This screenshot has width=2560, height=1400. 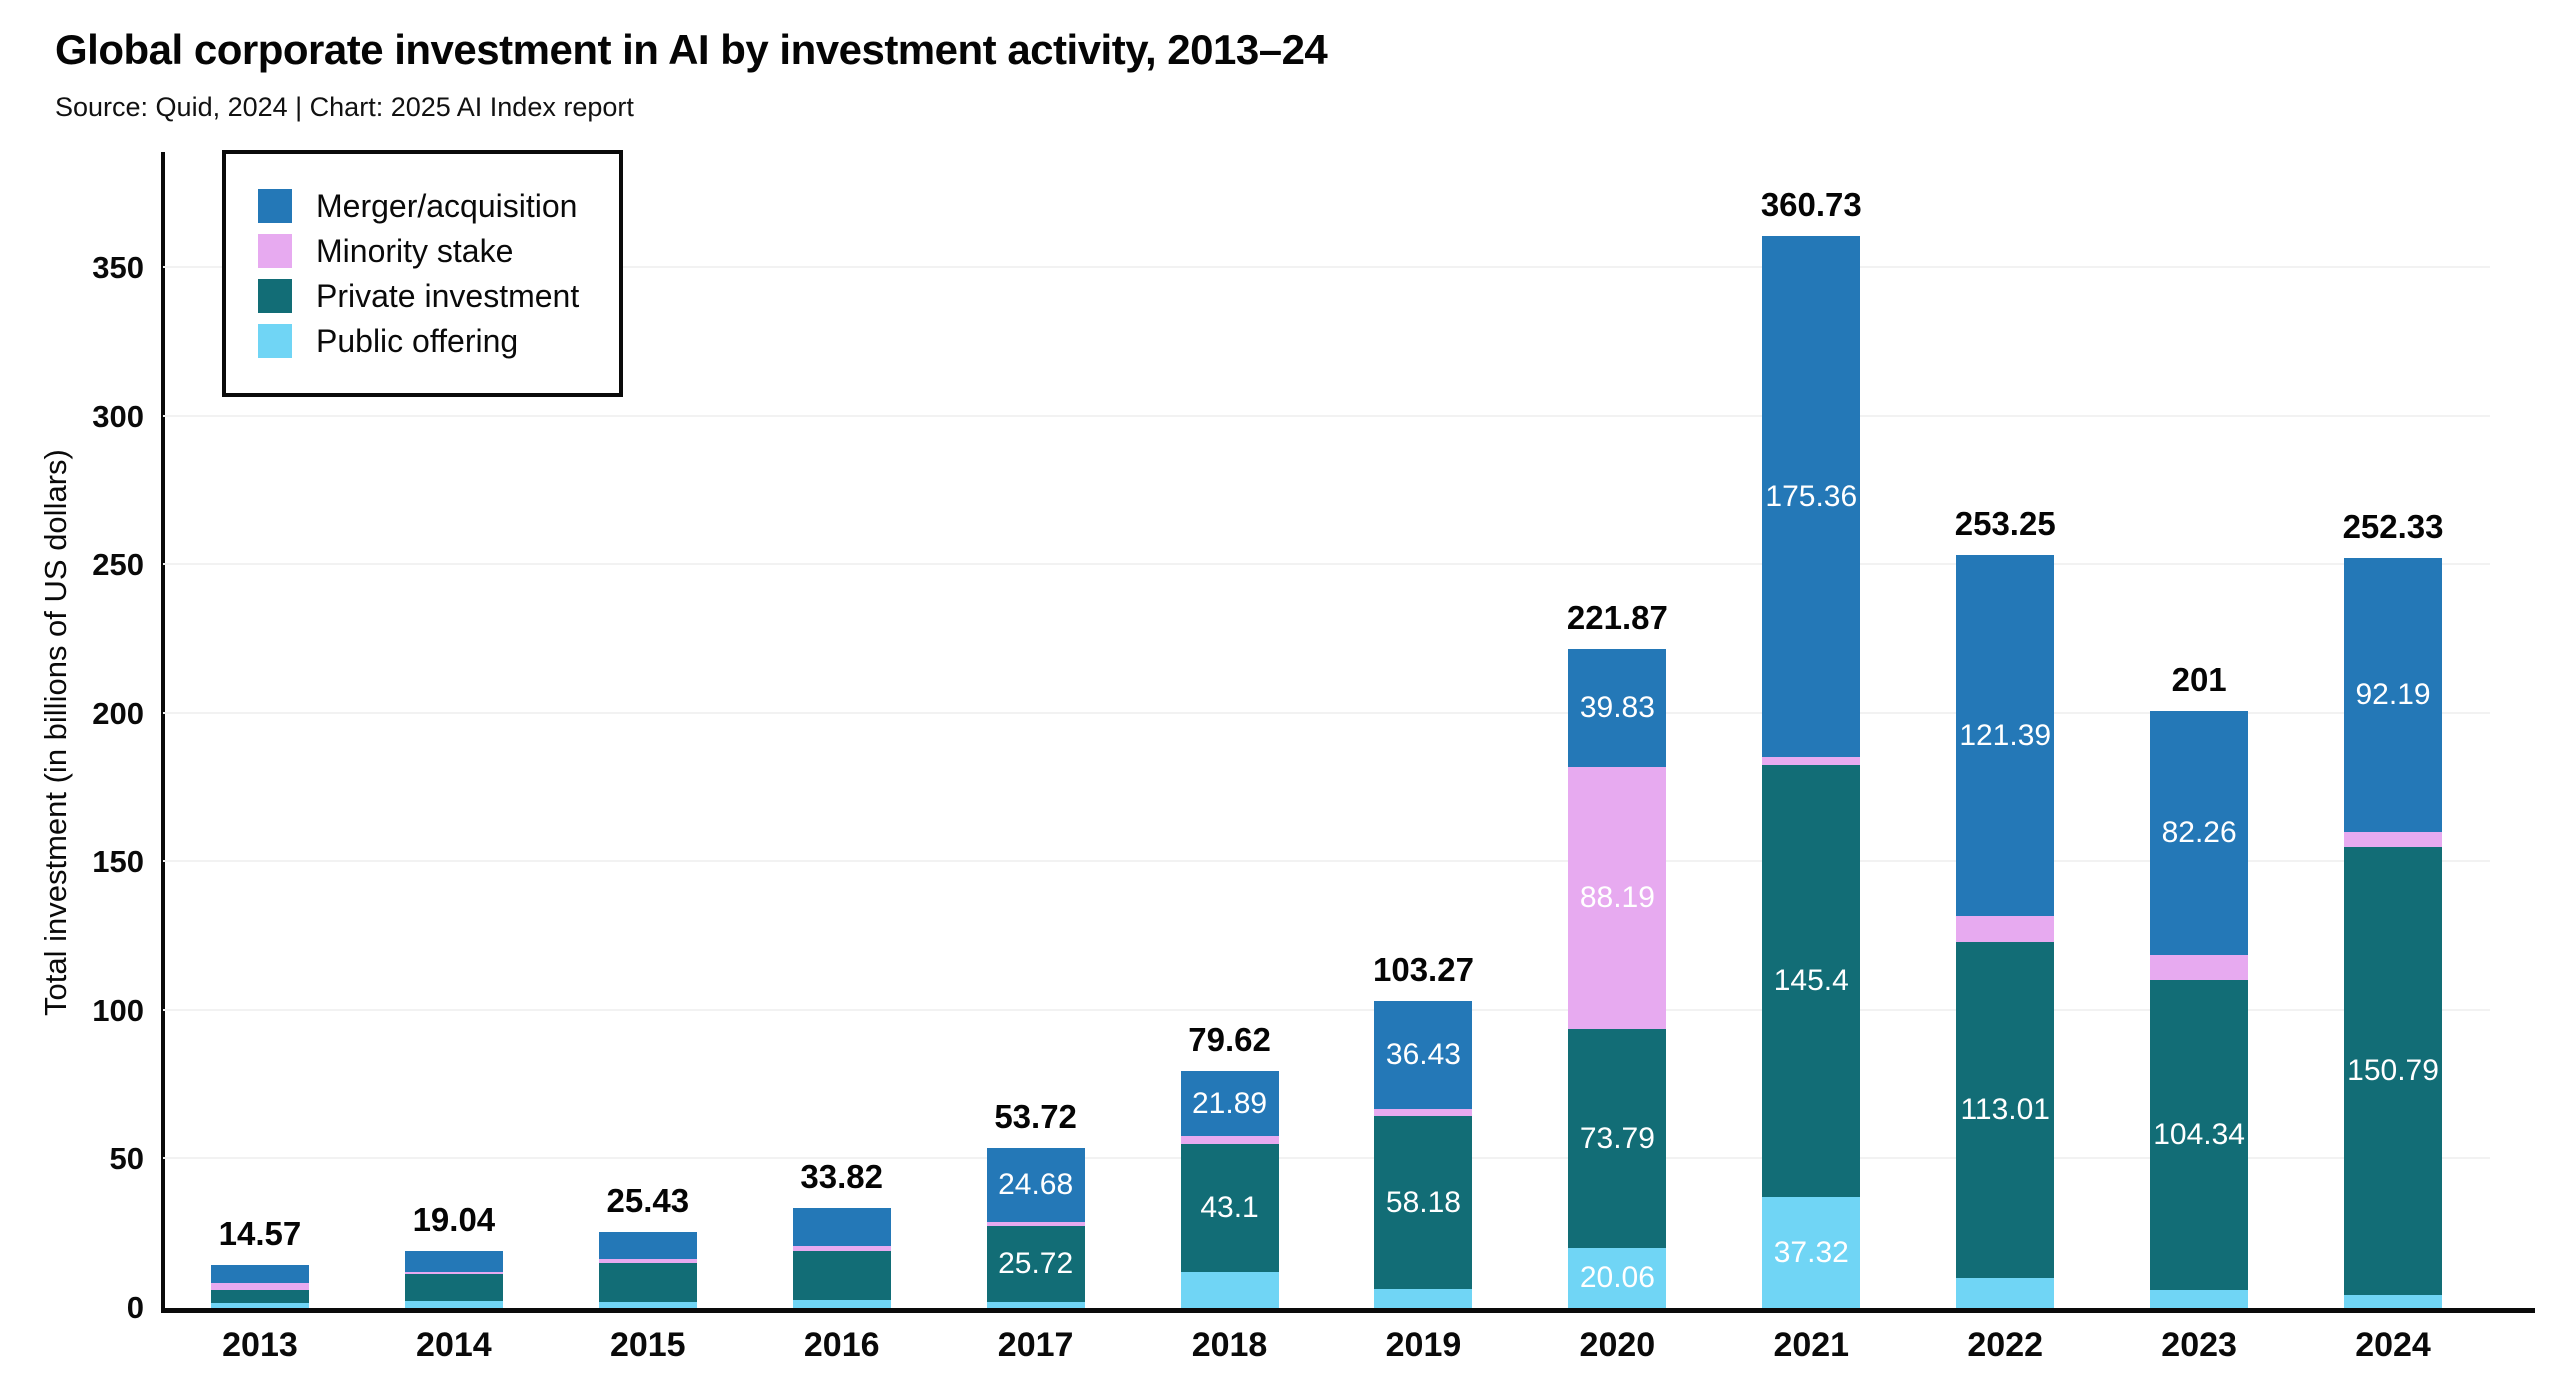 What do you see at coordinates (118, 565) in the screenshot?
I see `y-tick-250: 250` at bounding box center [118, 565].